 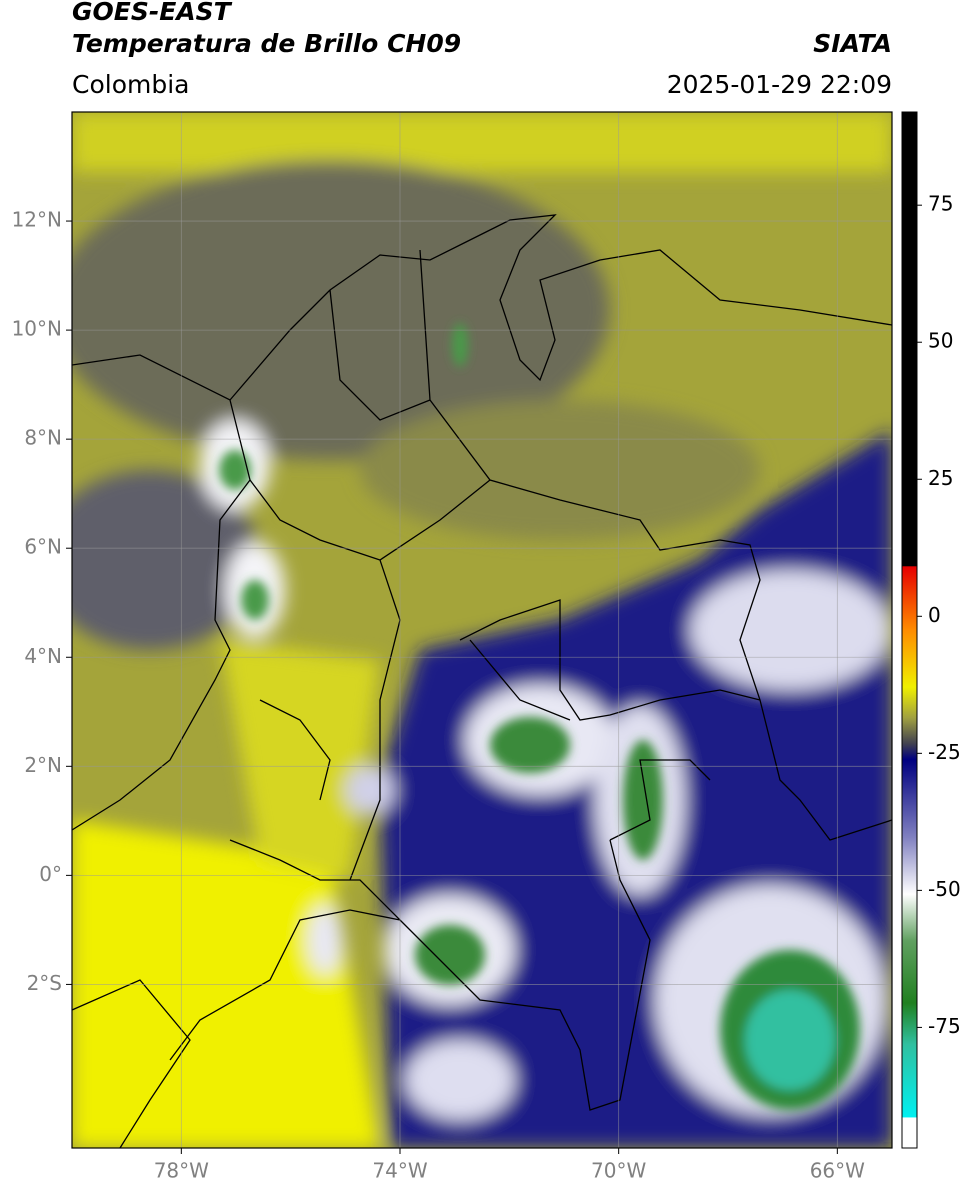 What do you see at coordinates (934, 615) in the screenshot?
I see `colorbar-tick-label: 0` at bounding box center [934, 615].